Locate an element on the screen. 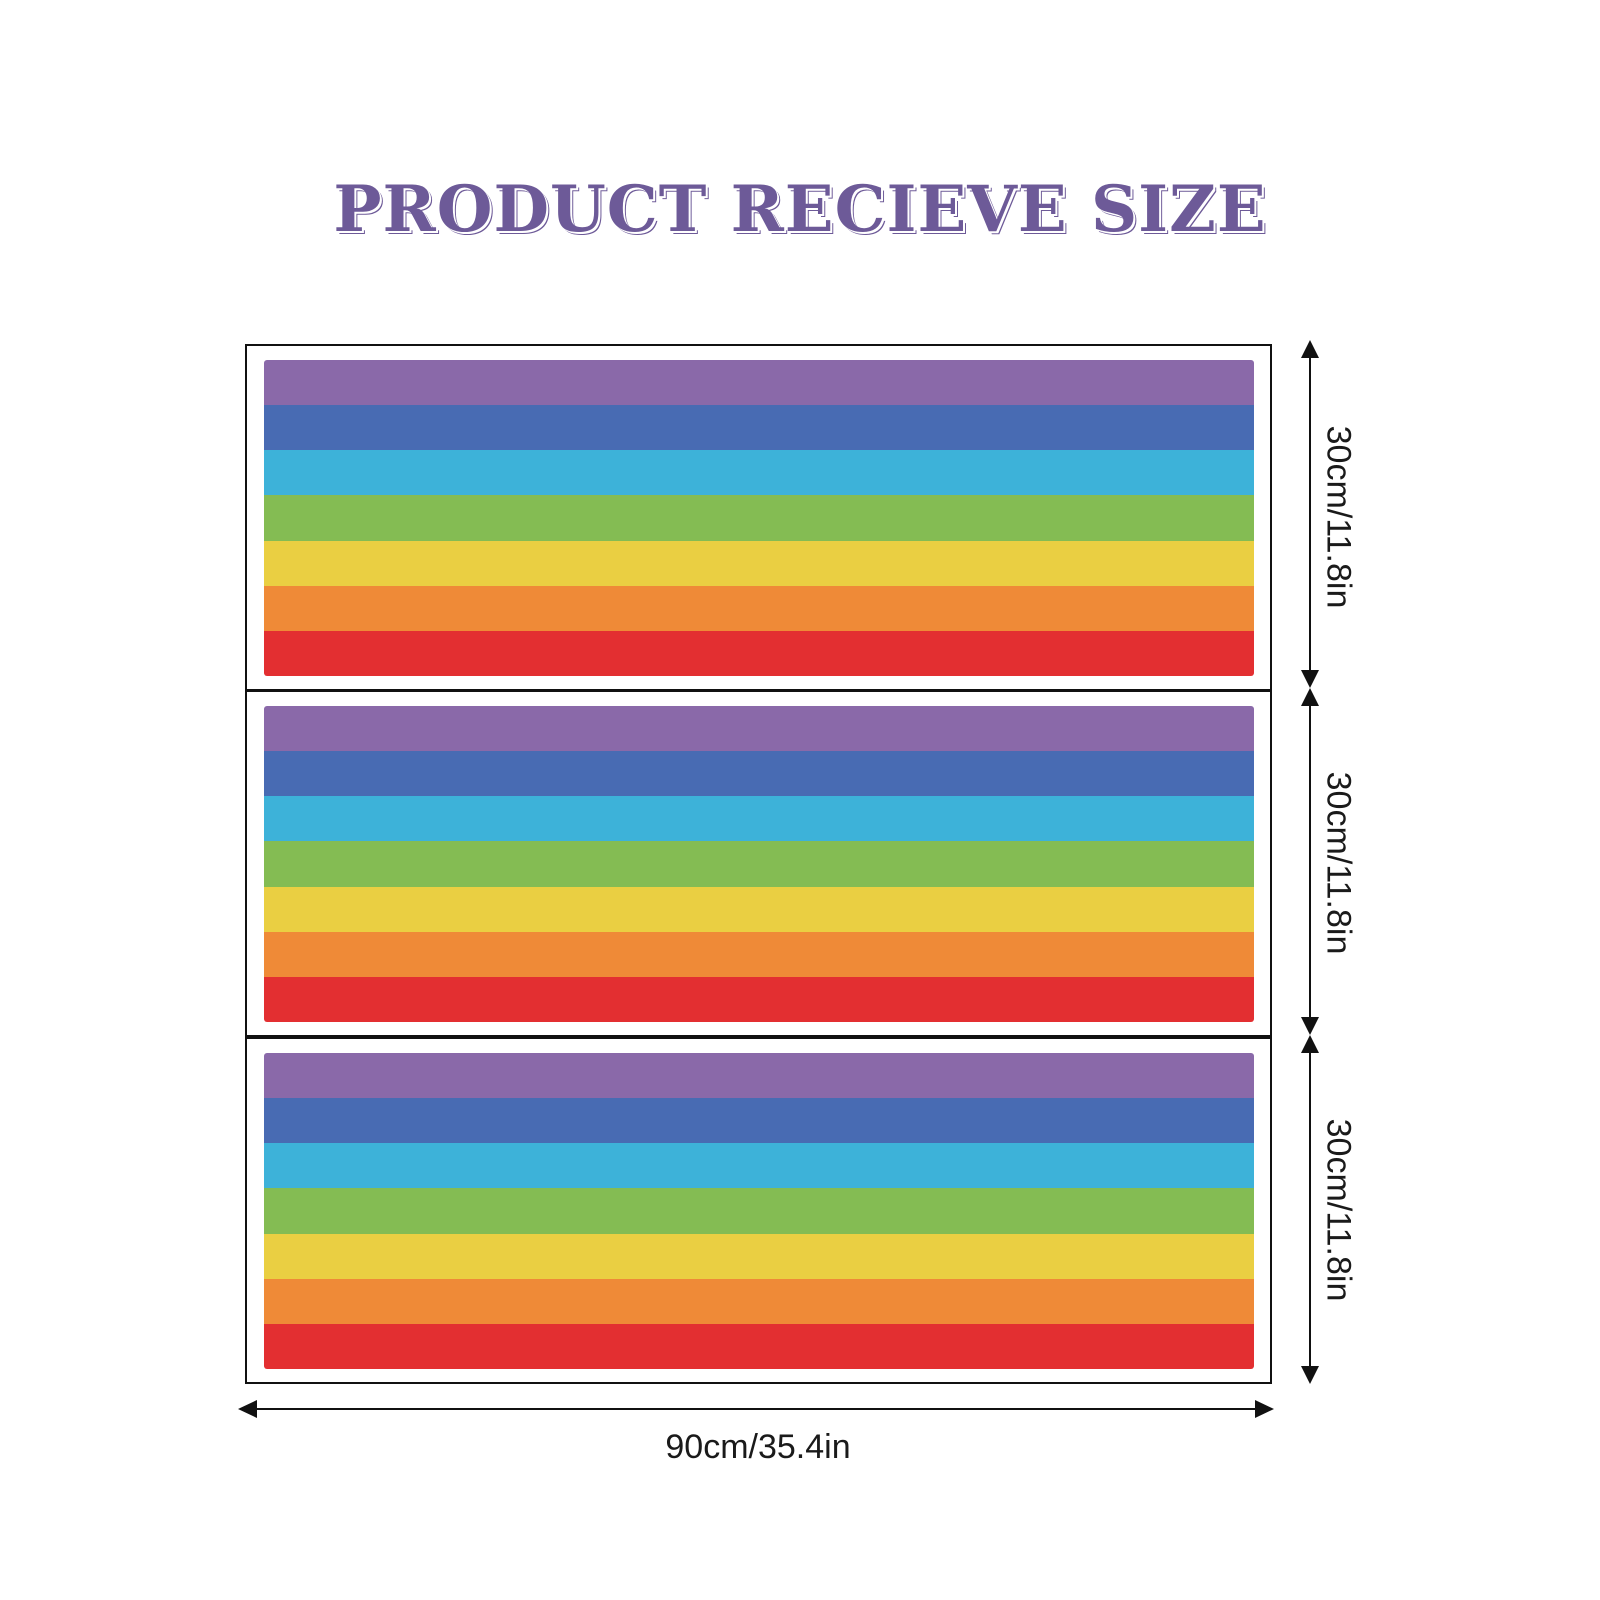  width-dimension-arrow is located at coordinates (756, 1409).